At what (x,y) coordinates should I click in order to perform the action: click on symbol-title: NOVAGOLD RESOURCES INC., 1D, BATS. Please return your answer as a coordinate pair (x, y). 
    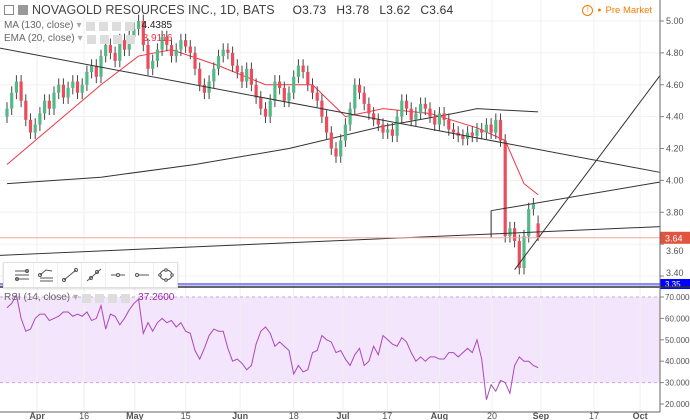
    Looking at the image, I should click on (153, 10).